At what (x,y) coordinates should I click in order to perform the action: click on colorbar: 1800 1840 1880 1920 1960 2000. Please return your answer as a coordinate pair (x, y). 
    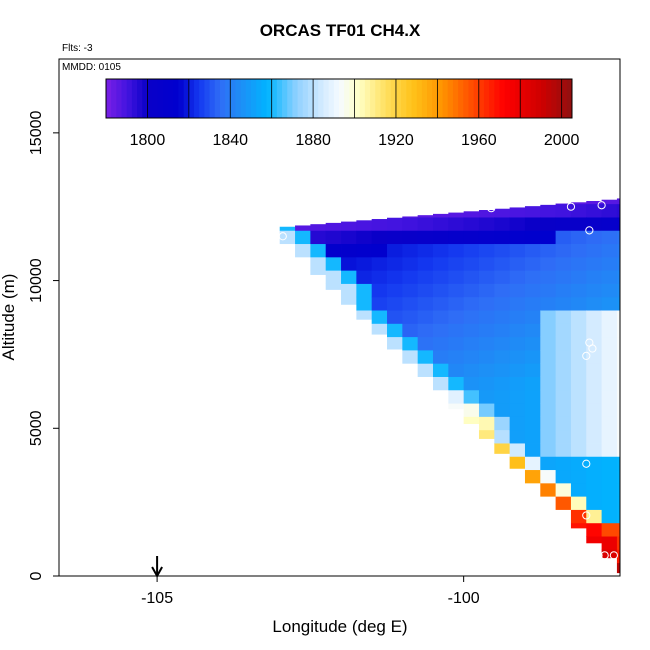
    Looking at the image, I should click on (342, 113).